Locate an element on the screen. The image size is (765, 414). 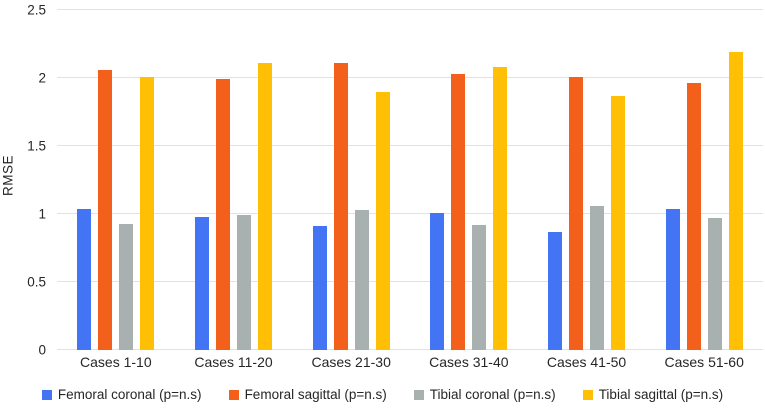
x-tick-label-5: Cases 41-50 is located at coordinates (586, 362).